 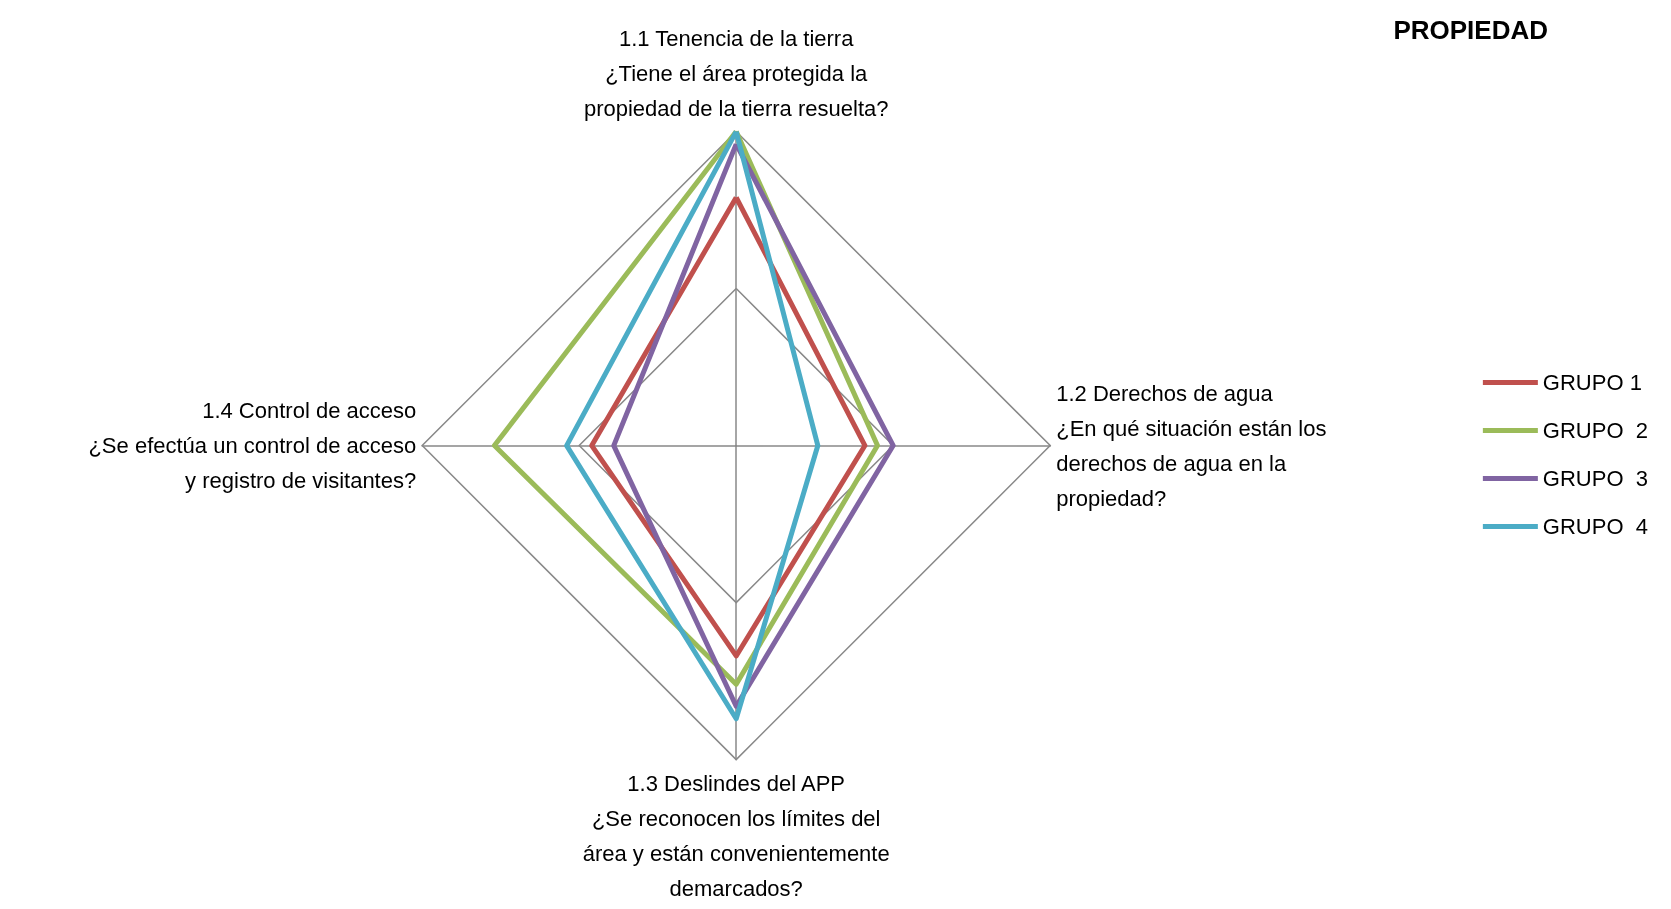 What do you see at coordinates (1592, 382) in the screenshot?
I see `legend-label: GRUPO 1` at bounding box center [1592, 382].